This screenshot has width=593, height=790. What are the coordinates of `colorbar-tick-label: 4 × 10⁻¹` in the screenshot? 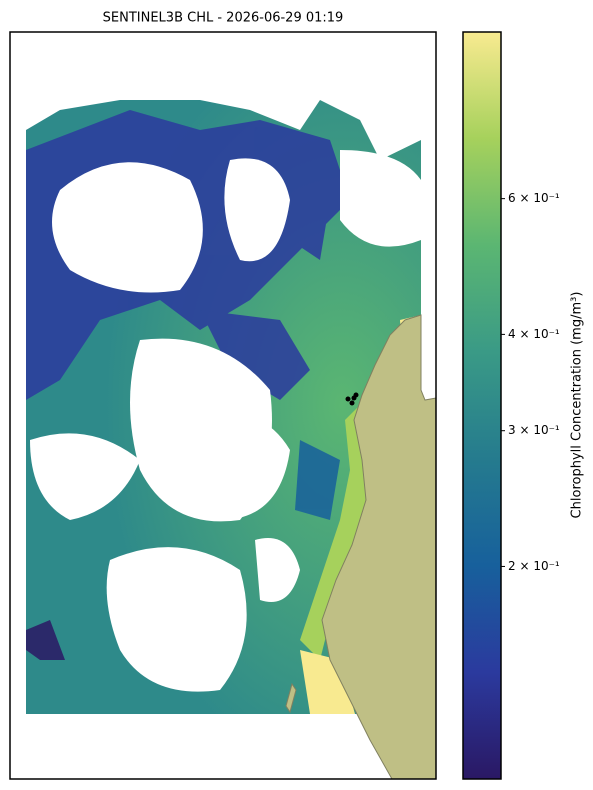 It's located at (534, 334).